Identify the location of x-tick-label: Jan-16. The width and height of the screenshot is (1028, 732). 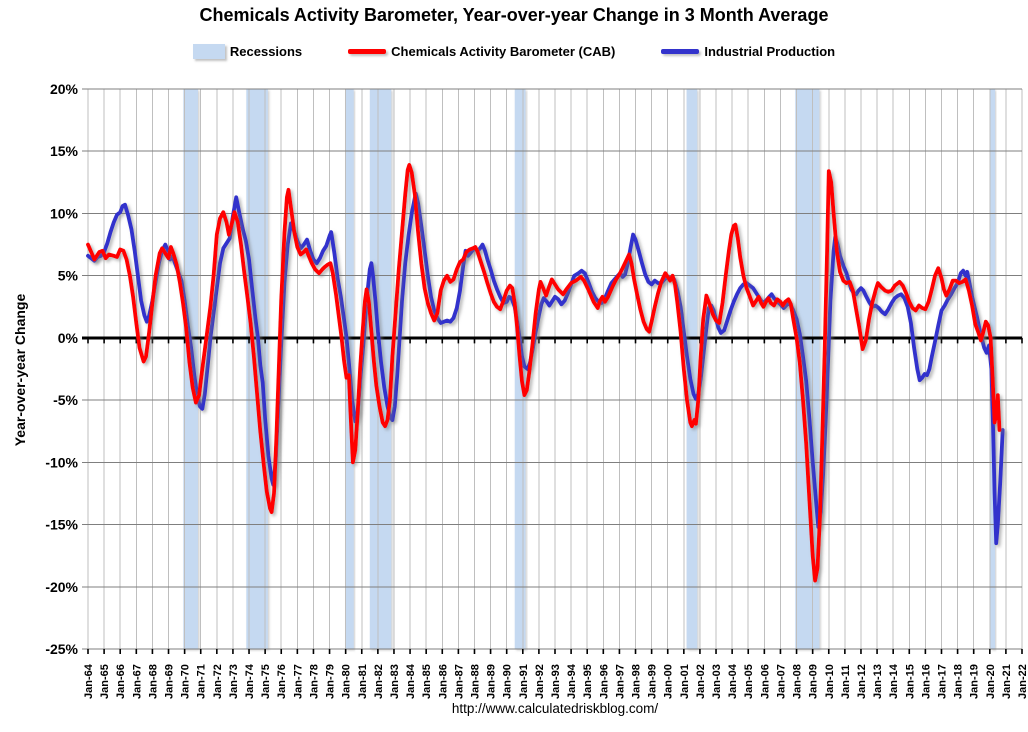
(926, 681).